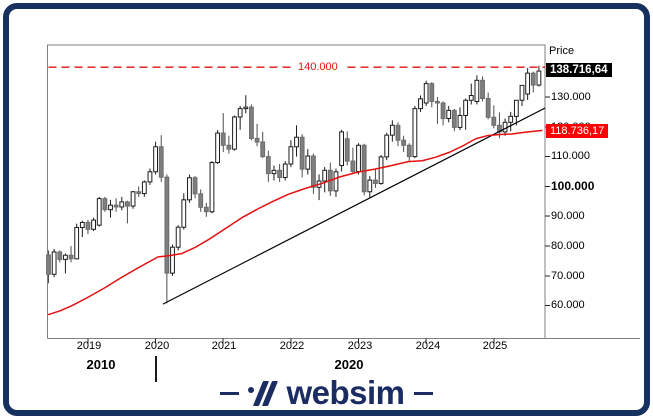 The image size is (653, 419). I want to click on resistance-level-label: 140.000, so click(318, 67).